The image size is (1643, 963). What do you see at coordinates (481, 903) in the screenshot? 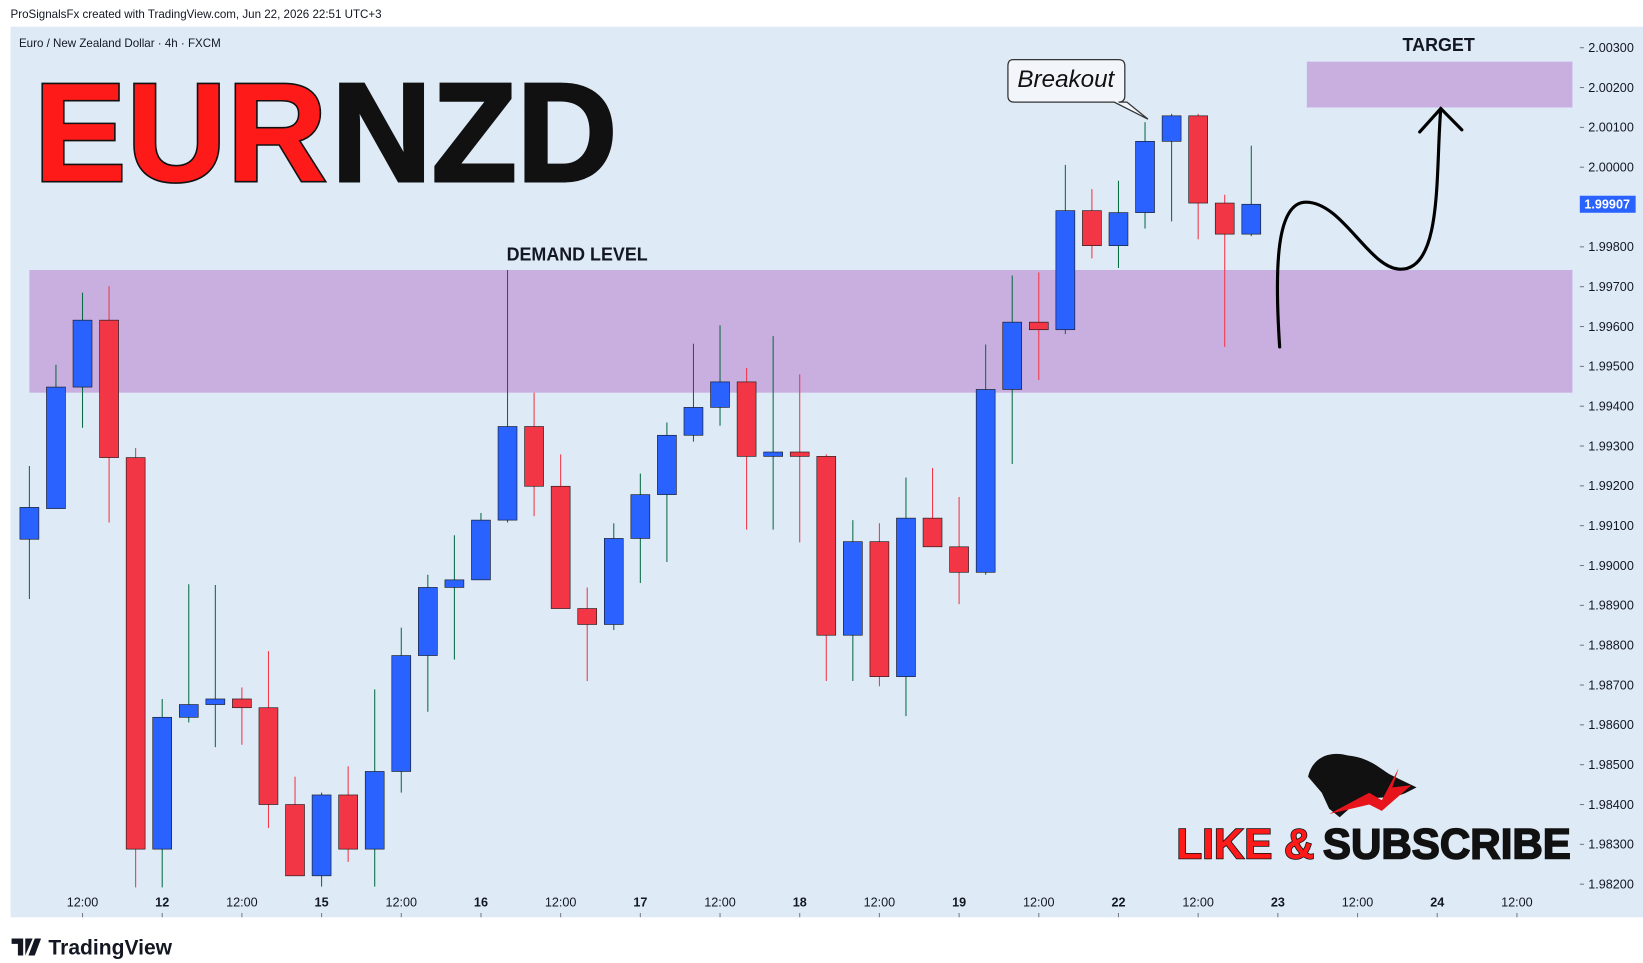
I see `x-tick-label: 16` at bounding box center [481, 903].